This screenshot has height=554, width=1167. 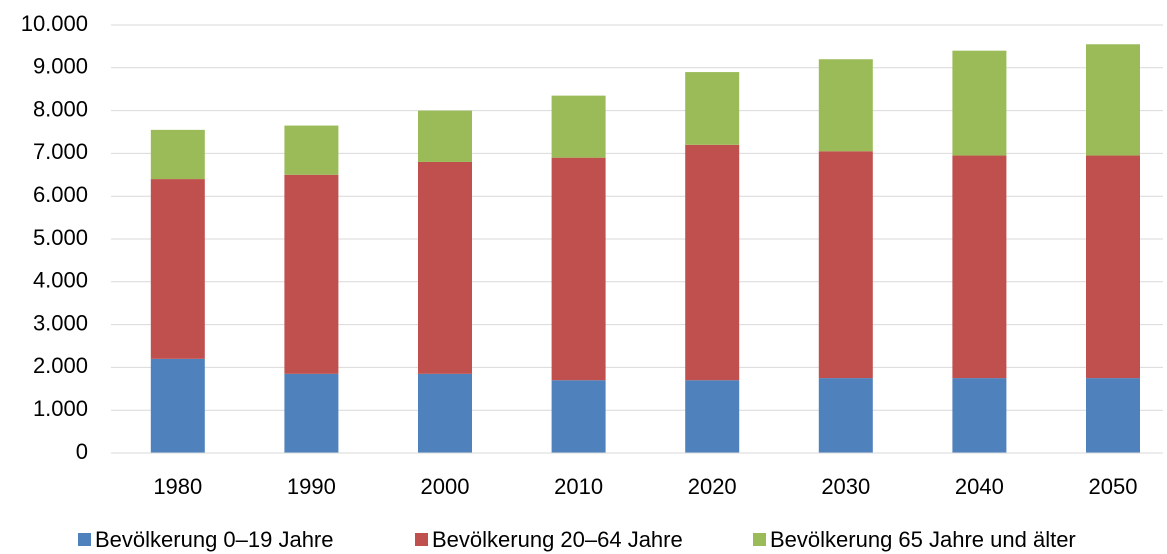 What do you see at coordinates (311, 486) in the screenshot?
I see `x-tick-label: 1990` at bounding box center [311, 486].